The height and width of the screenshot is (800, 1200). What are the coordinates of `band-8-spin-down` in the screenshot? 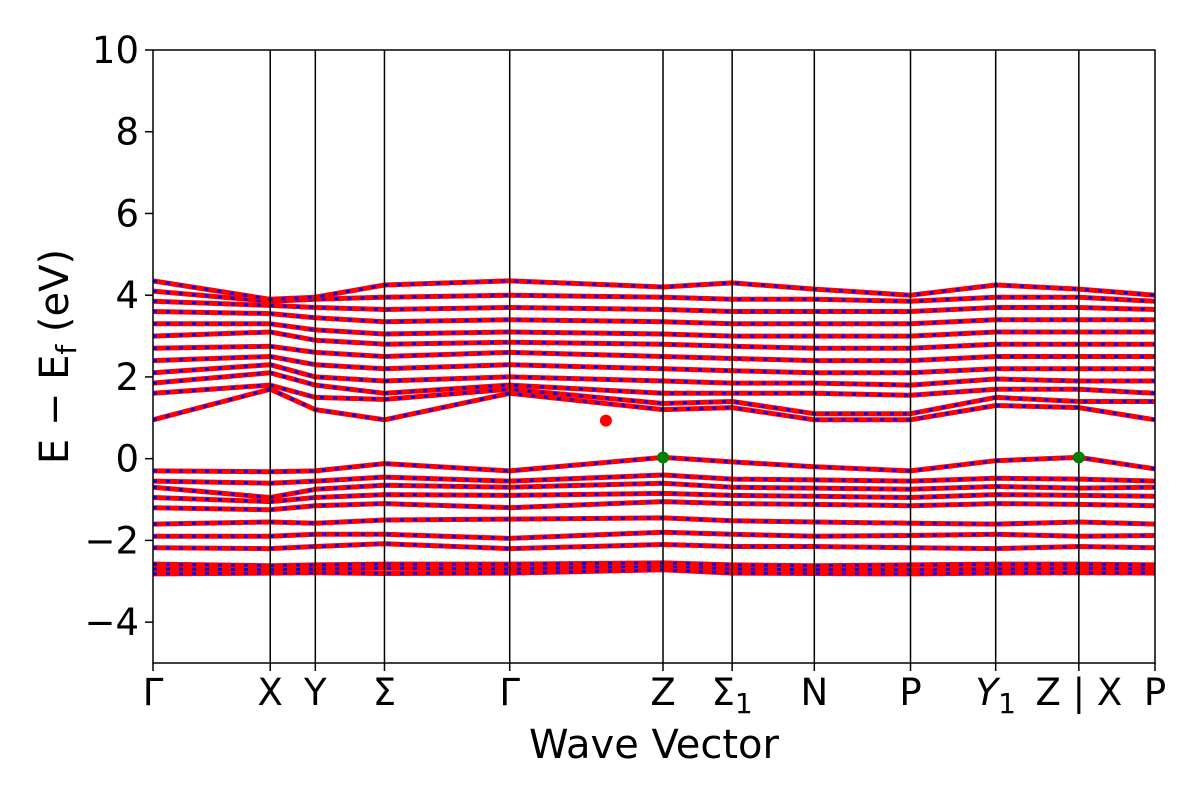 It's located at (654, 490).